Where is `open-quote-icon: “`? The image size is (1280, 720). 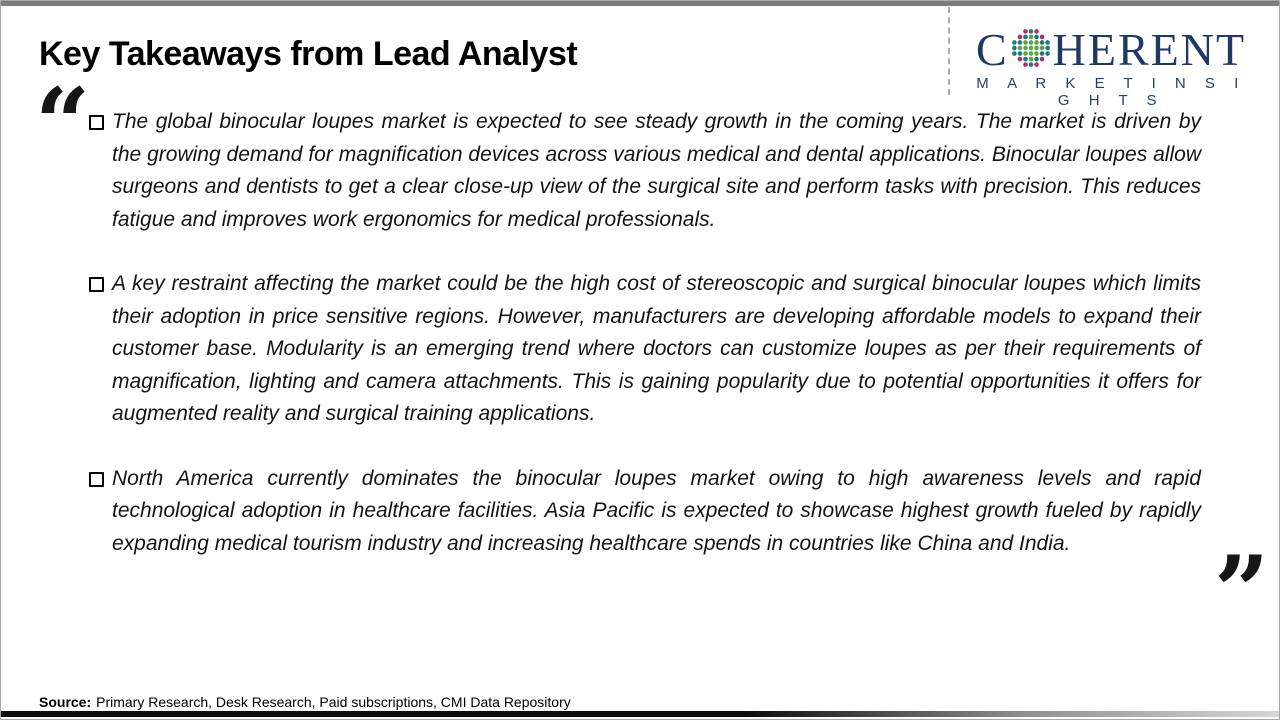 open-quote-icon: “ is located at coordinates (63, 123).